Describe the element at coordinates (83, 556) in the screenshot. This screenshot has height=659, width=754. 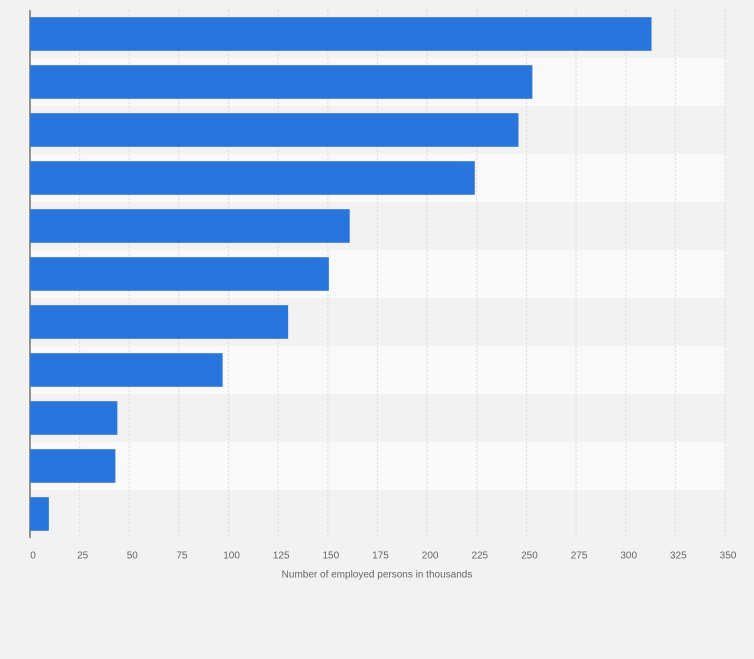
I see `x-tick-label: 25` at that location.